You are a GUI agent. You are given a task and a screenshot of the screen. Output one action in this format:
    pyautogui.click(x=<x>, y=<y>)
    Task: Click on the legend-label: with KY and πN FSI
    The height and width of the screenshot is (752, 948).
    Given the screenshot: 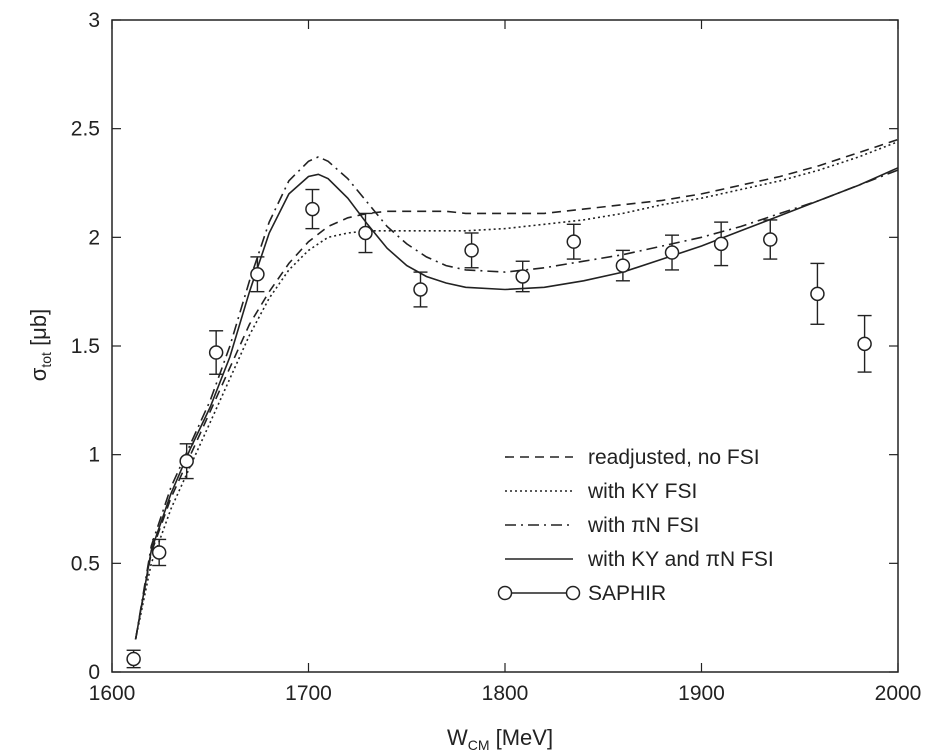 What is the action you would take?
    pyautogui.click(x=680, y=559)
    